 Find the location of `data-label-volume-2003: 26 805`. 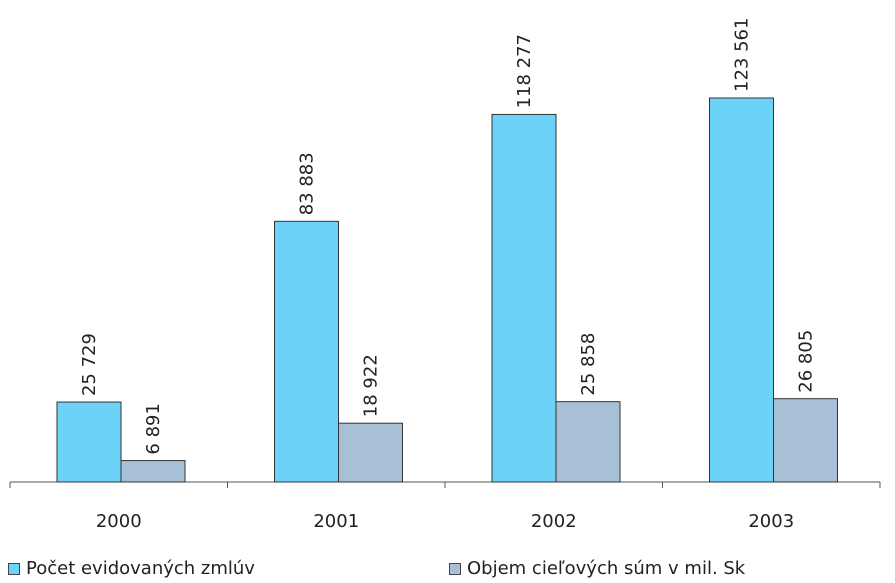

data-label-volume-2003: 26 805 is located at coordinates (806, 361).